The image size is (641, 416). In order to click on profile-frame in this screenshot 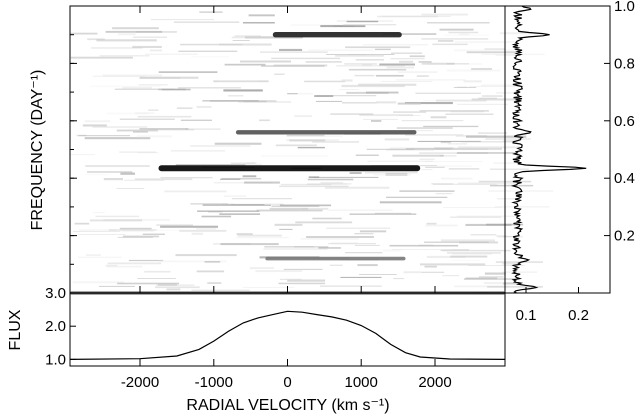, I will do `click(287, 329)`.